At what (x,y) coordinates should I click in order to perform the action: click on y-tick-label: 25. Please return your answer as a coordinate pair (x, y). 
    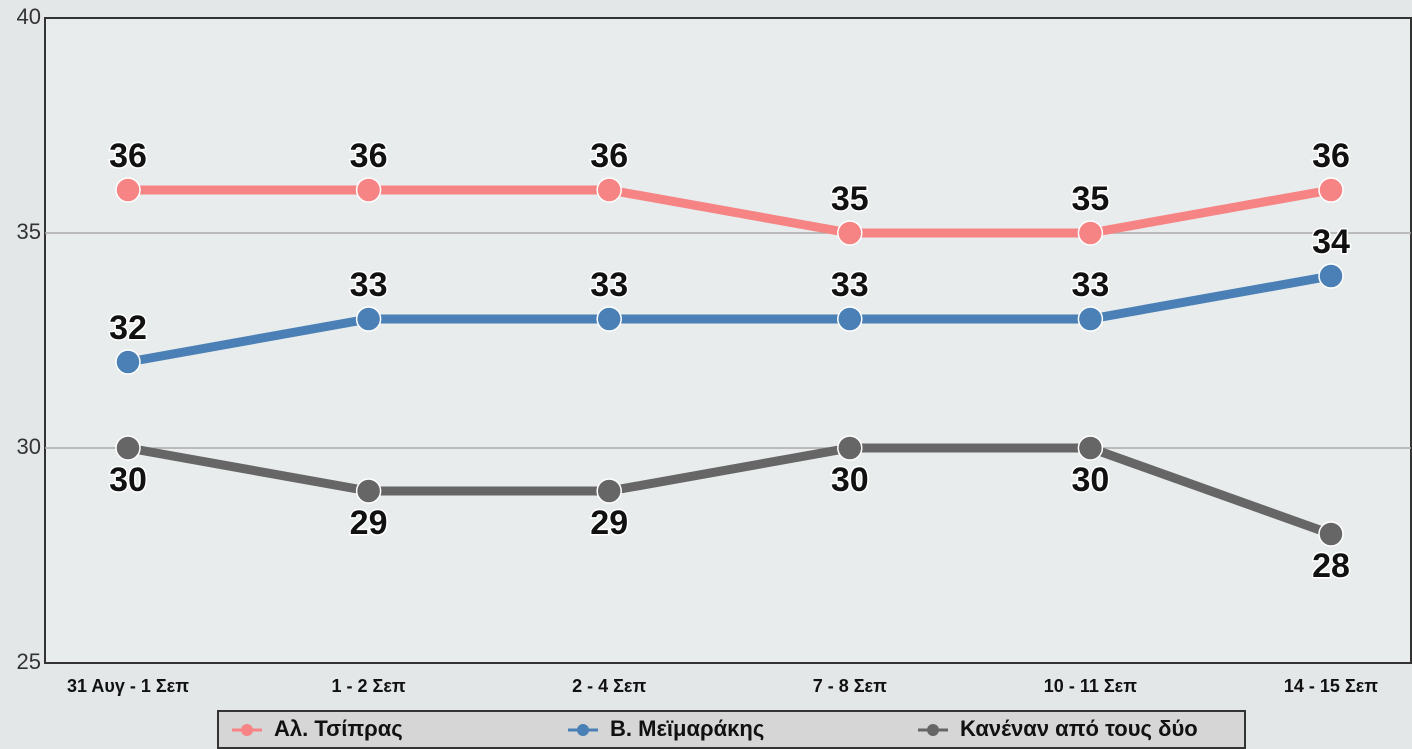
    Looking at the image, I should click on (29, 661).